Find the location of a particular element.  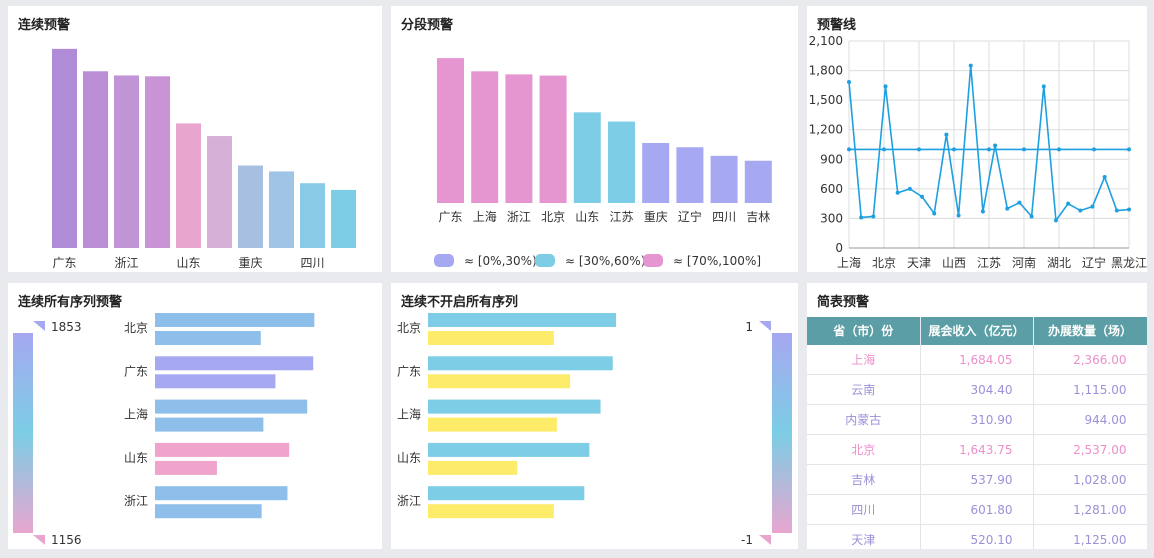

table-row: 天津 520.10 1,125.00 is located at coordinates (977, 536).